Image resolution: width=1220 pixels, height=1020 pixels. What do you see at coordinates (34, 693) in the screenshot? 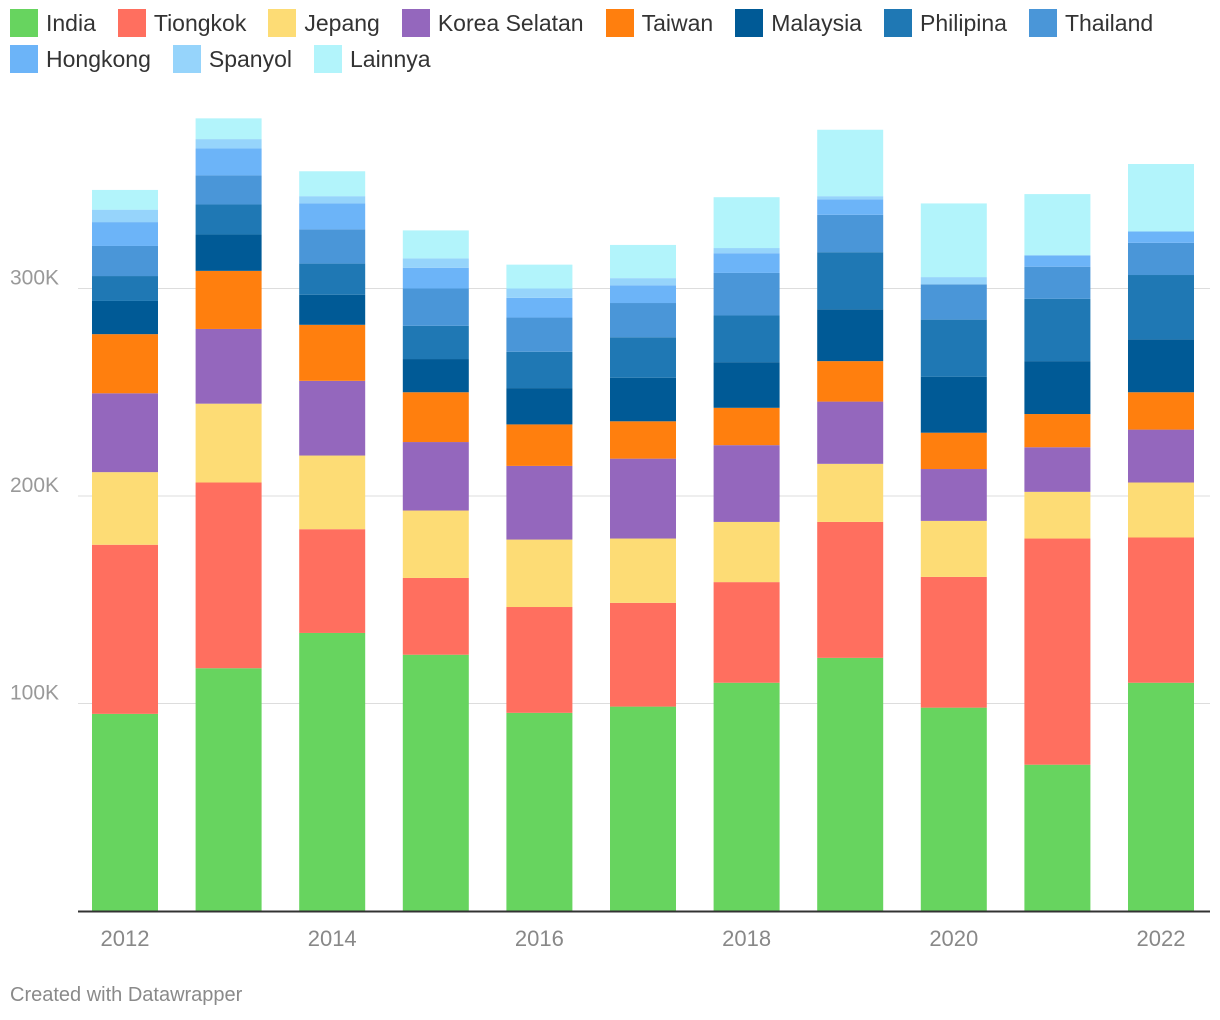
I see `y-tick-label: 100K` at bounding box center [34, 693].